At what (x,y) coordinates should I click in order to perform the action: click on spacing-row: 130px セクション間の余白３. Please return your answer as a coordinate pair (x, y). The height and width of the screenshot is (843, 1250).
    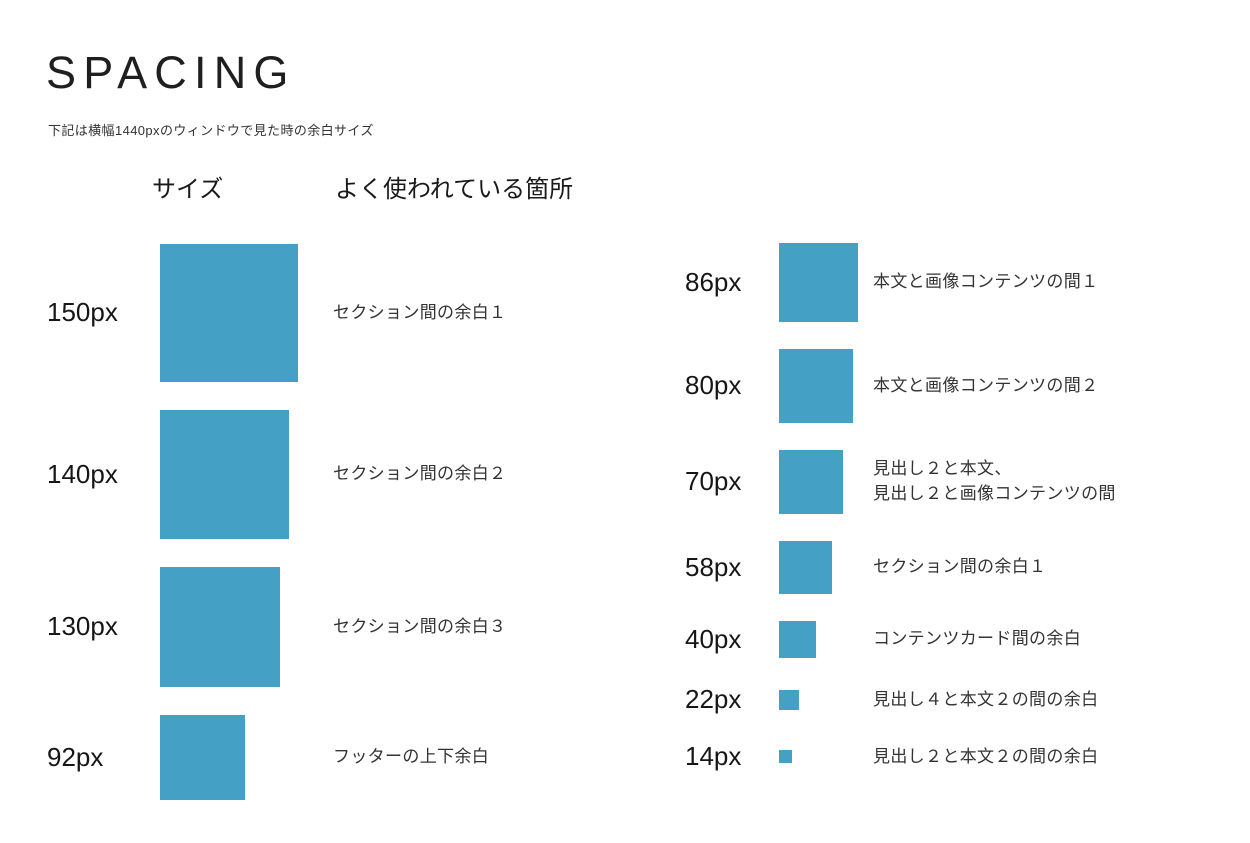
    Looking at the image, I should click on (276, 627).